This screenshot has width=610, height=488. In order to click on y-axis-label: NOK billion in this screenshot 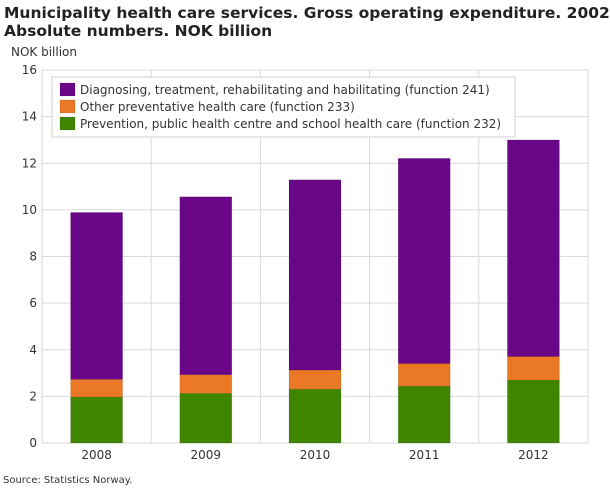, I will do `click(44, 52)`.